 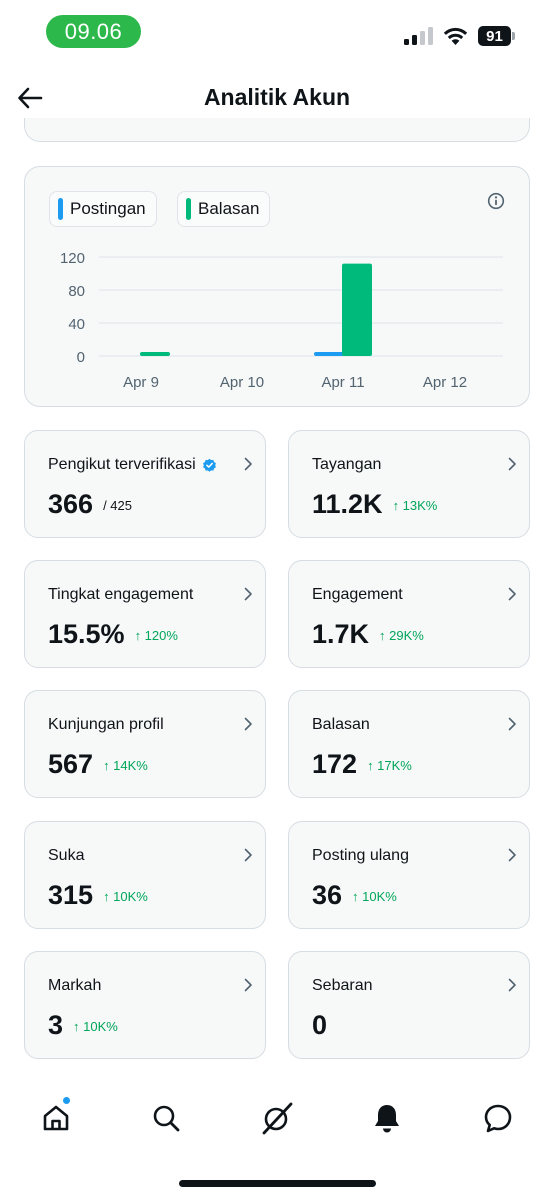 I want to click on stat-label: Markah, so click(x=74, y=986).